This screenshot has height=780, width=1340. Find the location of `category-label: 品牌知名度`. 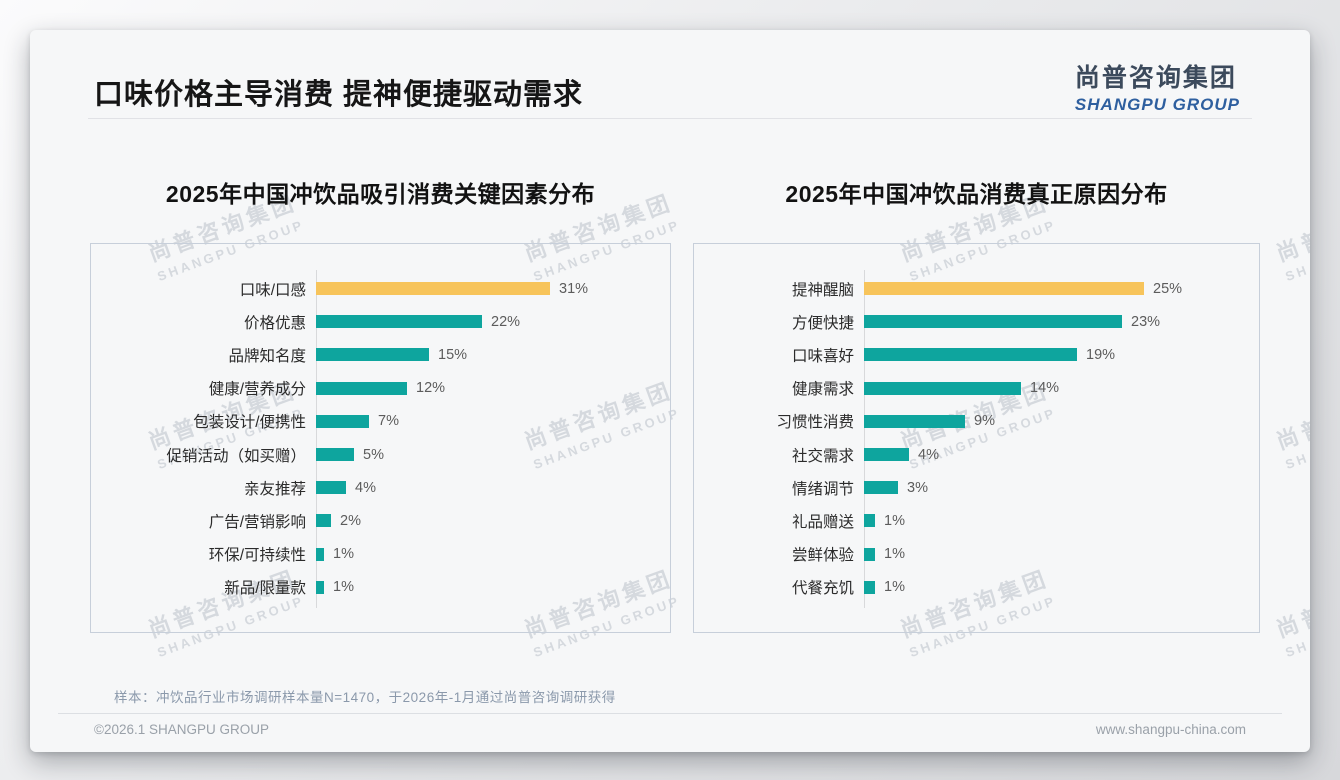

category-label: 品牌知名度 is located at coordinates (267, 356).